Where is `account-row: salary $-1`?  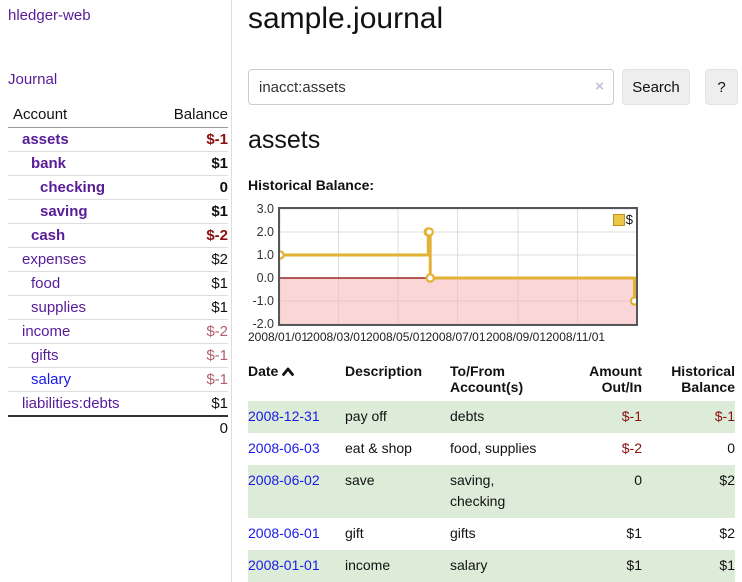
account-row: salary $-1 is located at coordinates (118, 379).